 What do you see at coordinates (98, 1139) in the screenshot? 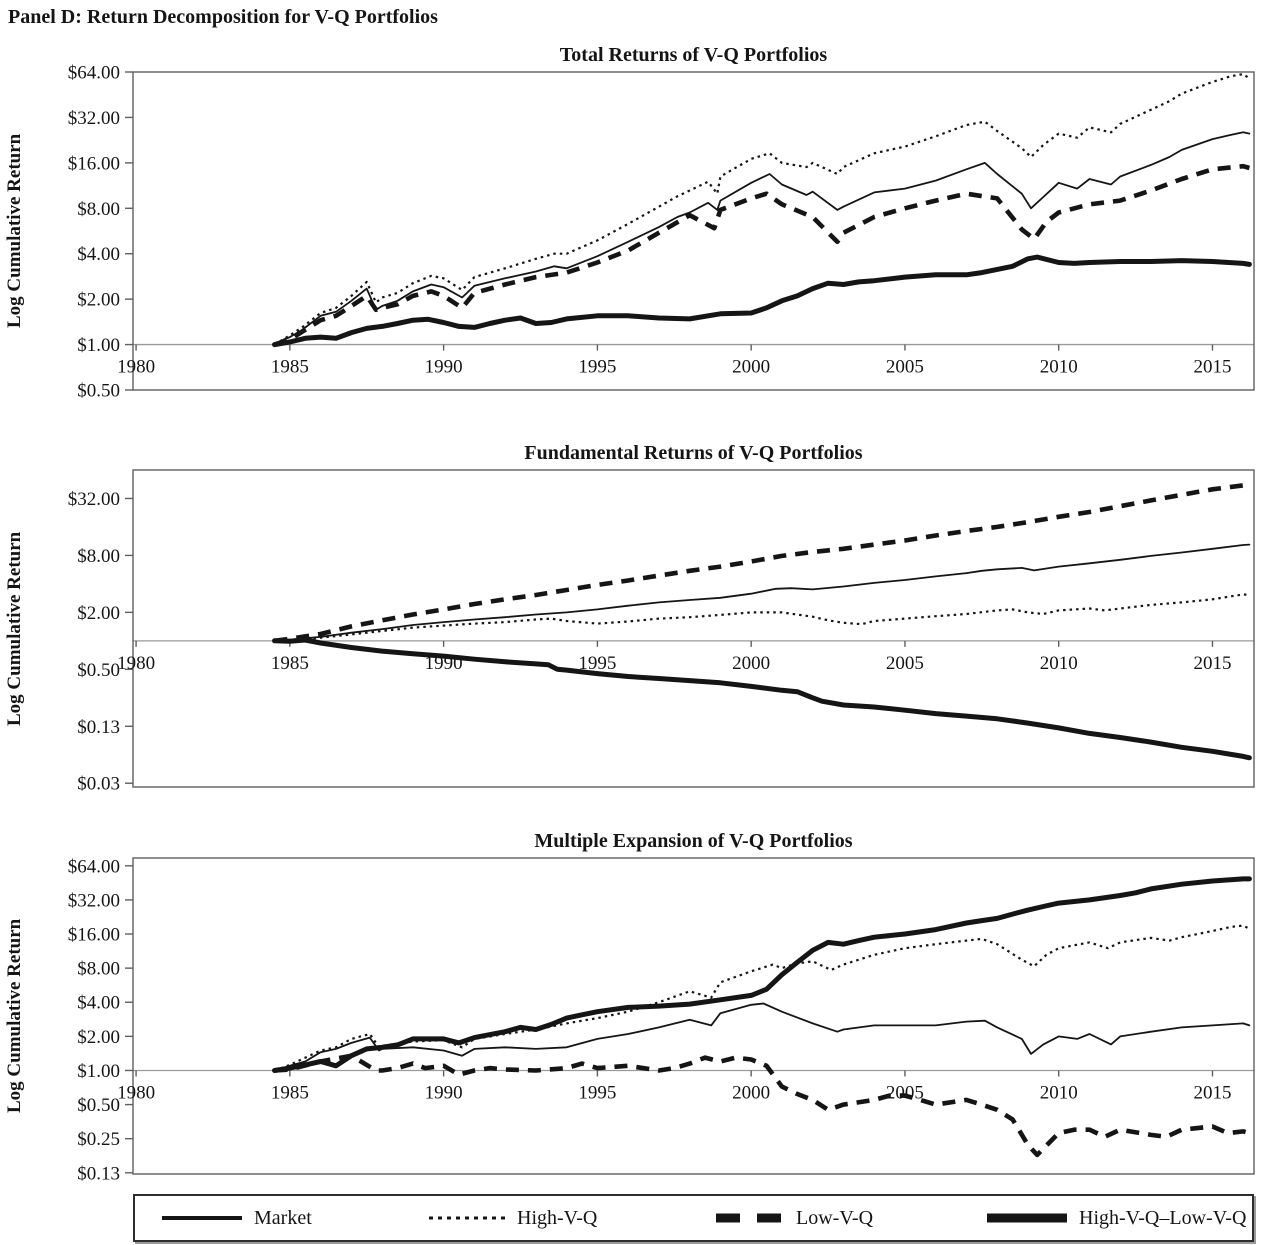
I see `svg-text: $0.25` at bounding box center [98, 1139].